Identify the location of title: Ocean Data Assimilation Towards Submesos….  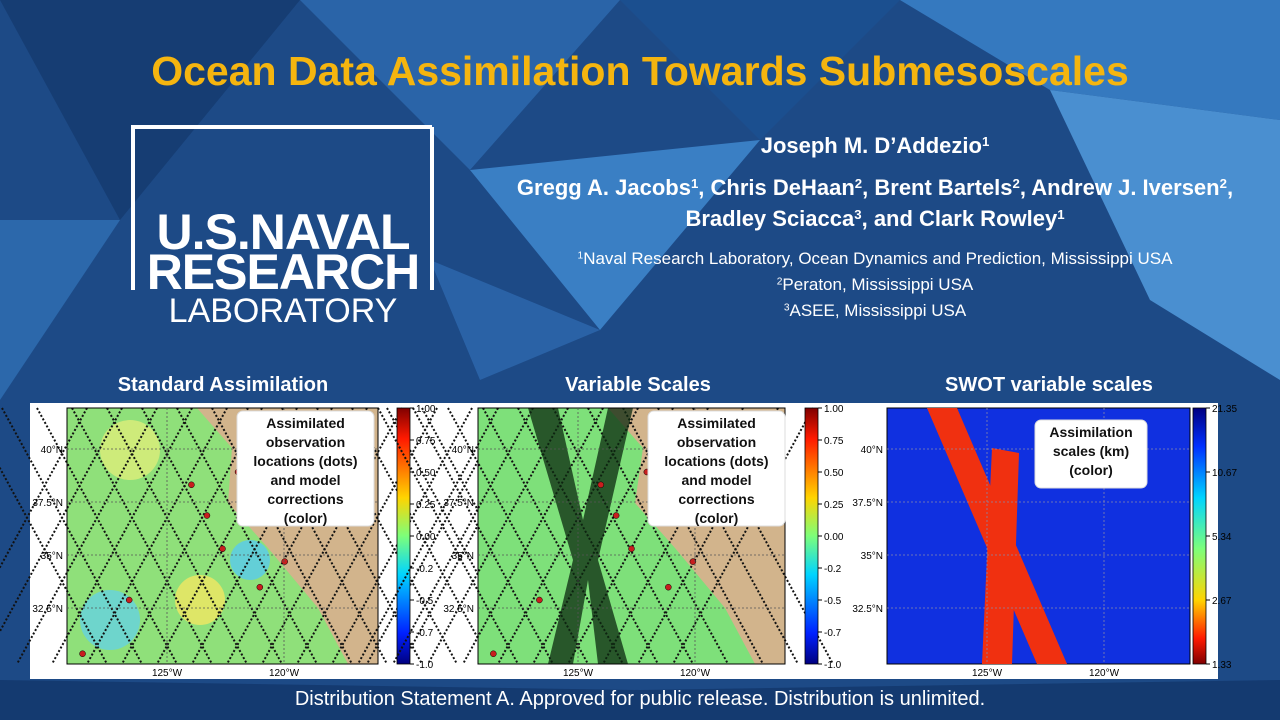
(640, 71).